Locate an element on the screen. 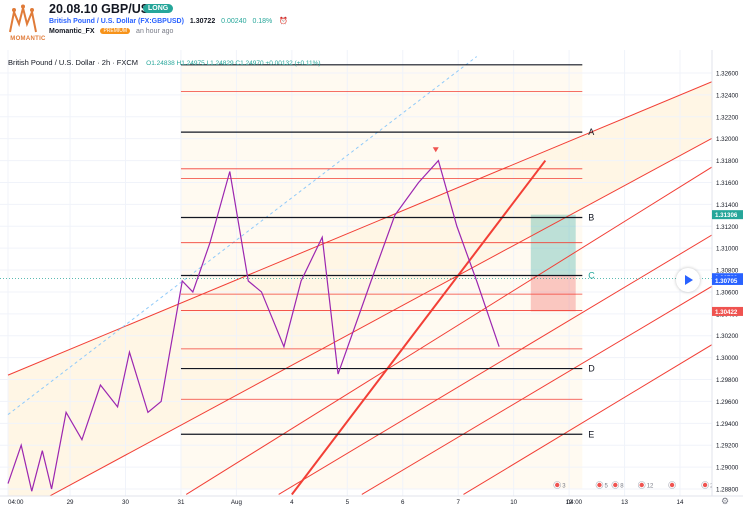  signal-marker is located at coordinates (435, 150).